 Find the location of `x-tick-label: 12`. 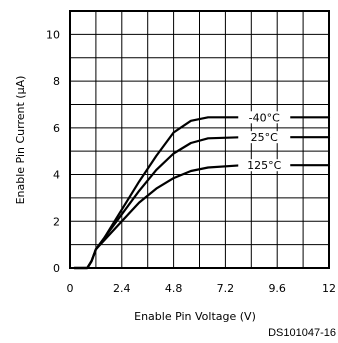

x-tick-label: 12 is located at coordinates (329, 288).